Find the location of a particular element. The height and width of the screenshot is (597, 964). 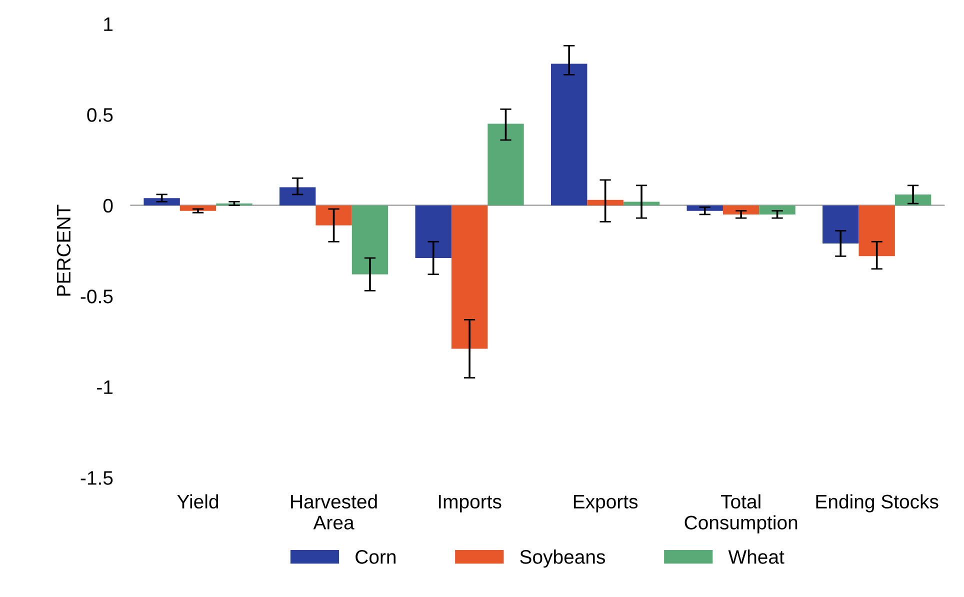

x-tick-label: Ending Stocks is located at coordinates (877, 503).